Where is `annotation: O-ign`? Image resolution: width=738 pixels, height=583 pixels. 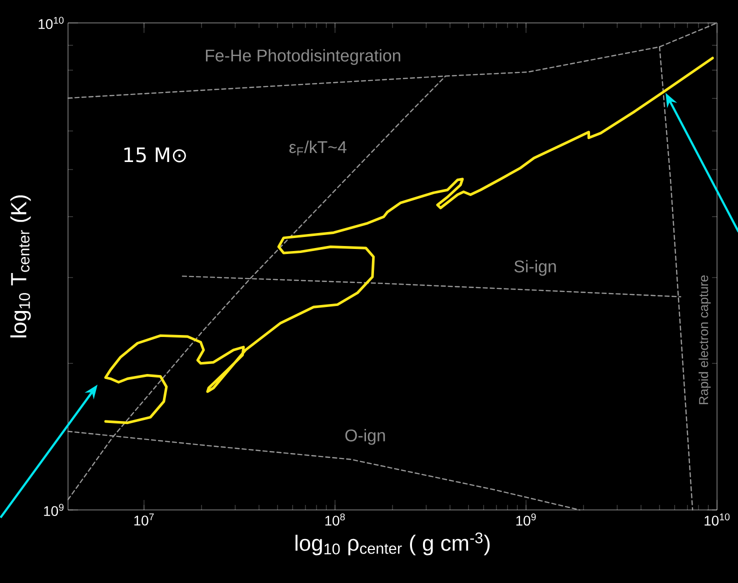 annotation: O-ign is located at coordinates (365, 437).